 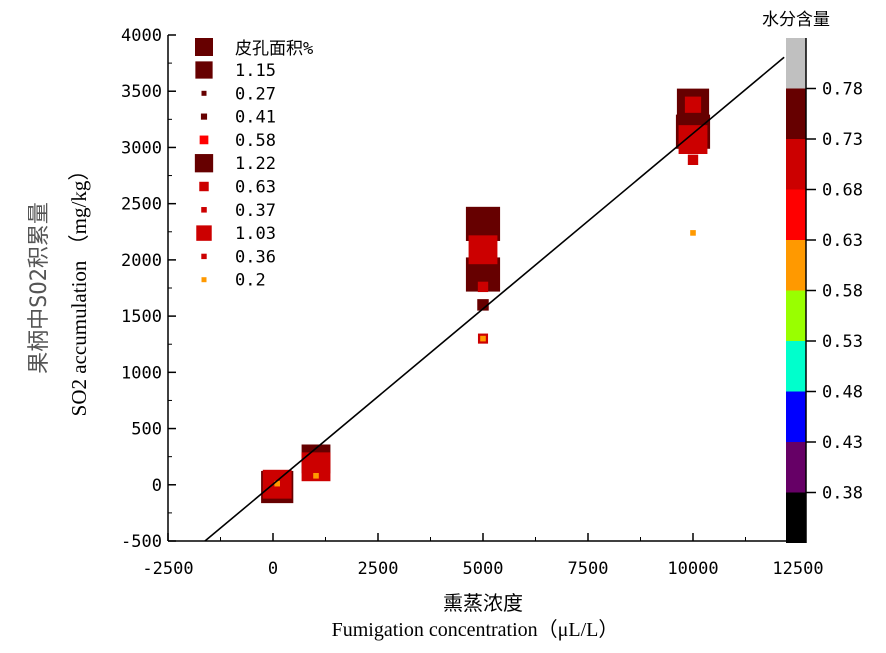 I want to click on x-tick-label: 0, so click(x=273, y=569).